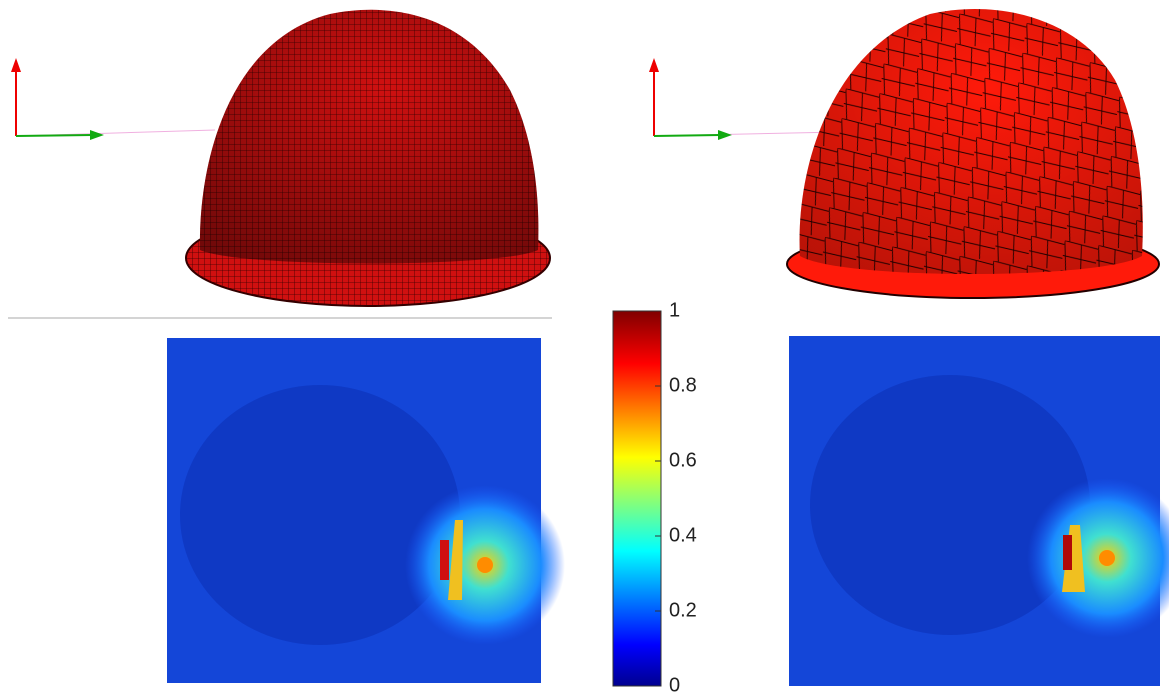  What do you see at coordinates (676, 497) in the screenshot?
I see `colorbar-axis: 0 0.2 0.4 0.6 0.8 1` at bounding box center [676, 497].